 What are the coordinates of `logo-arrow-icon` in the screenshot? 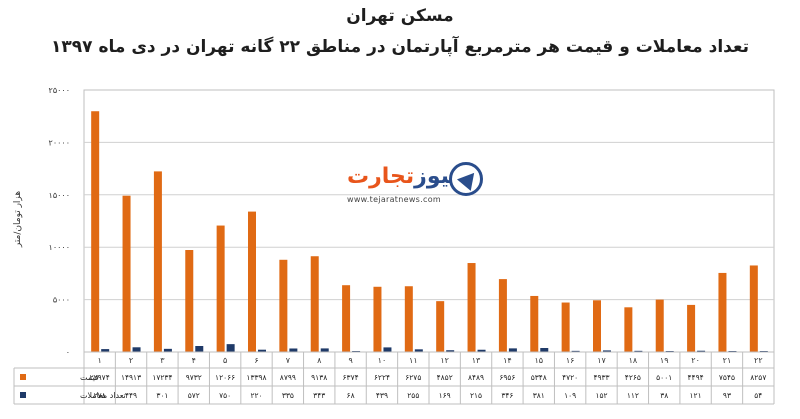 It's located at (466, 179).